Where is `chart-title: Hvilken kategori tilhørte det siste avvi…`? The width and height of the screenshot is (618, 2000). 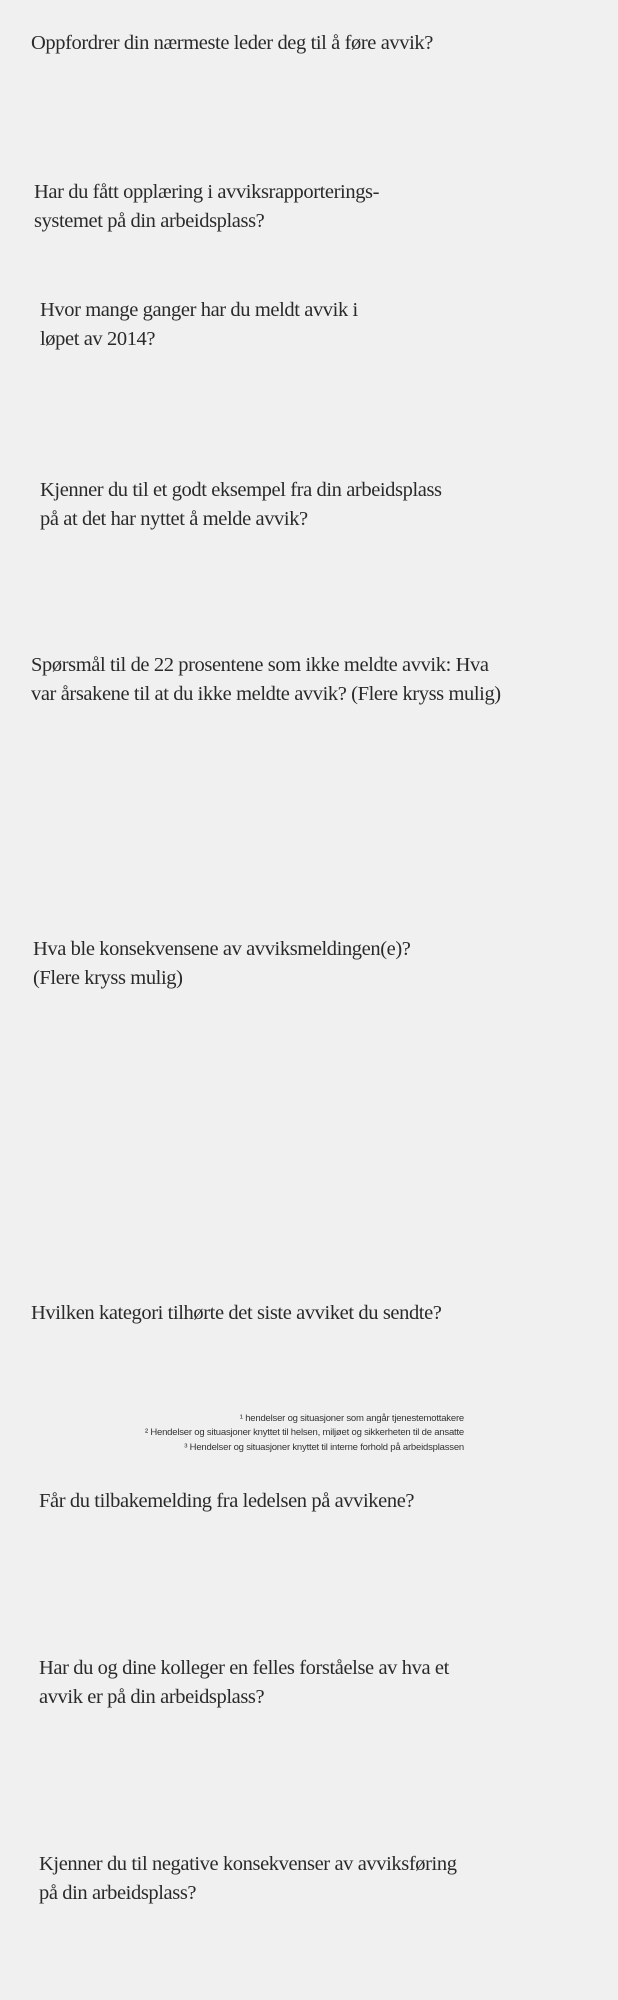 chart-title: Hvilken kategori tilhørte det siste avvi… is located at coordinates (236, 1313).